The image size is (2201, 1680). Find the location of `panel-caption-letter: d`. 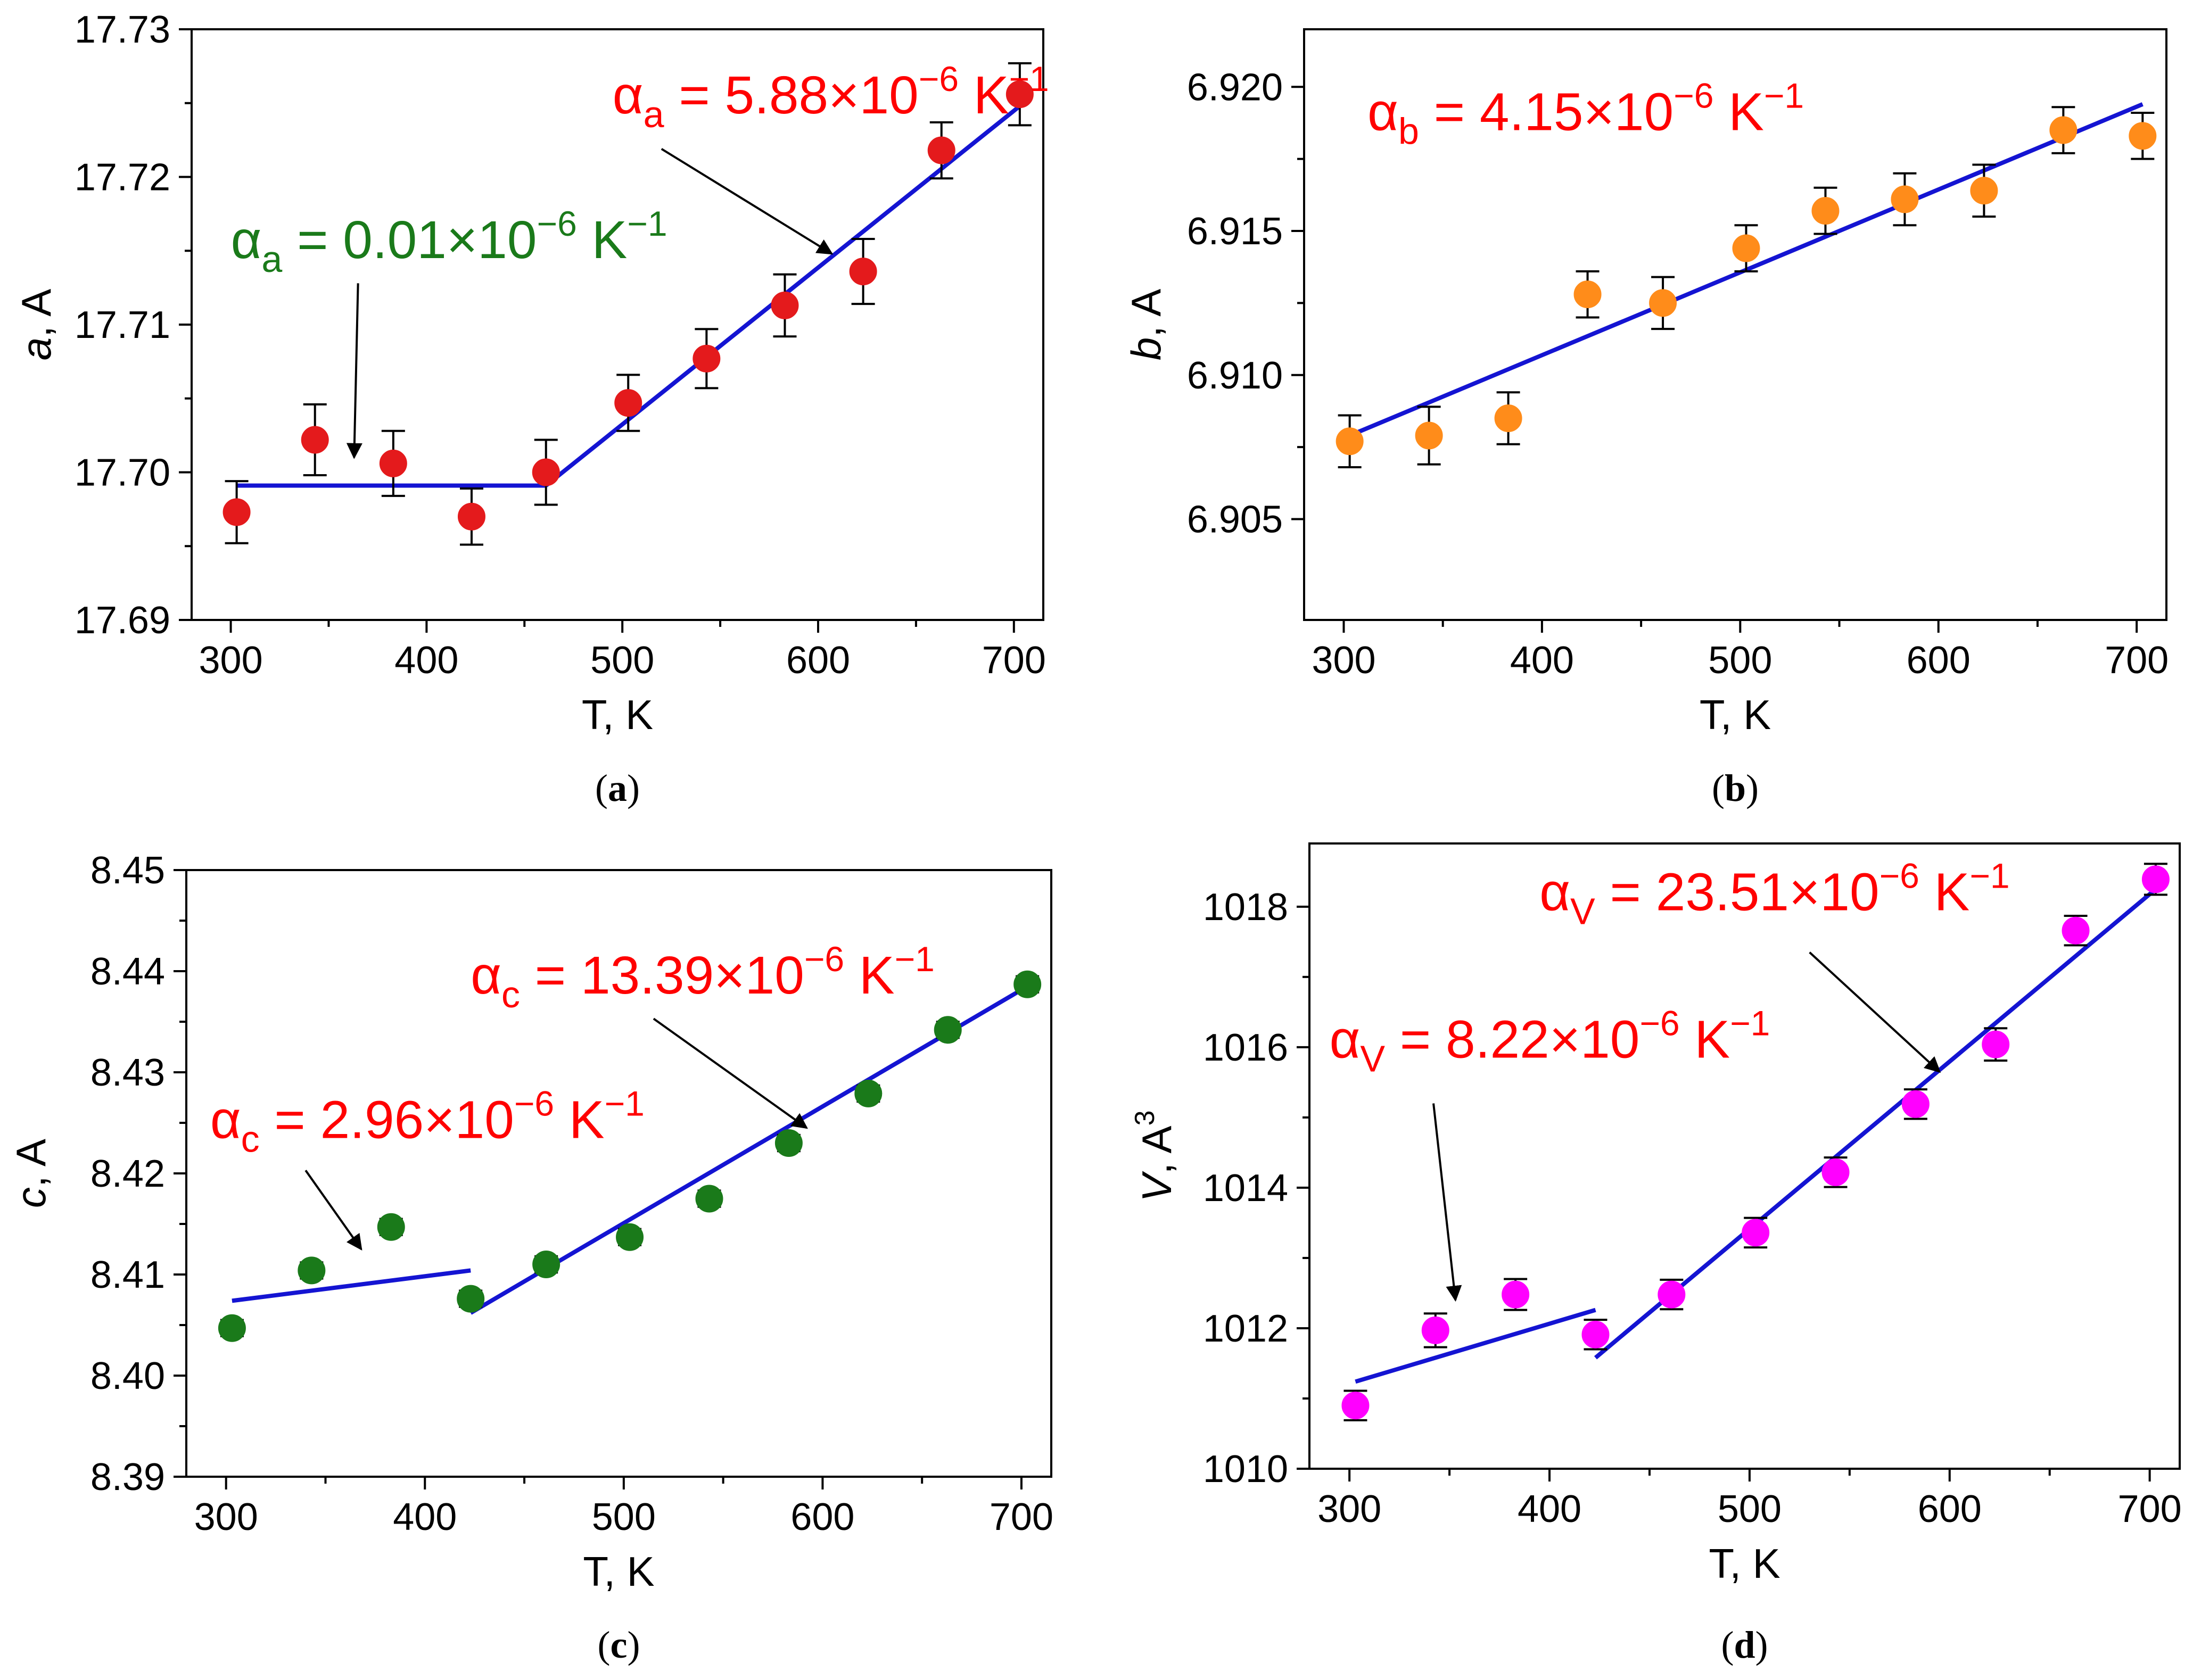

panel-caption-letter: d is located at coordinates (1744, 1645).